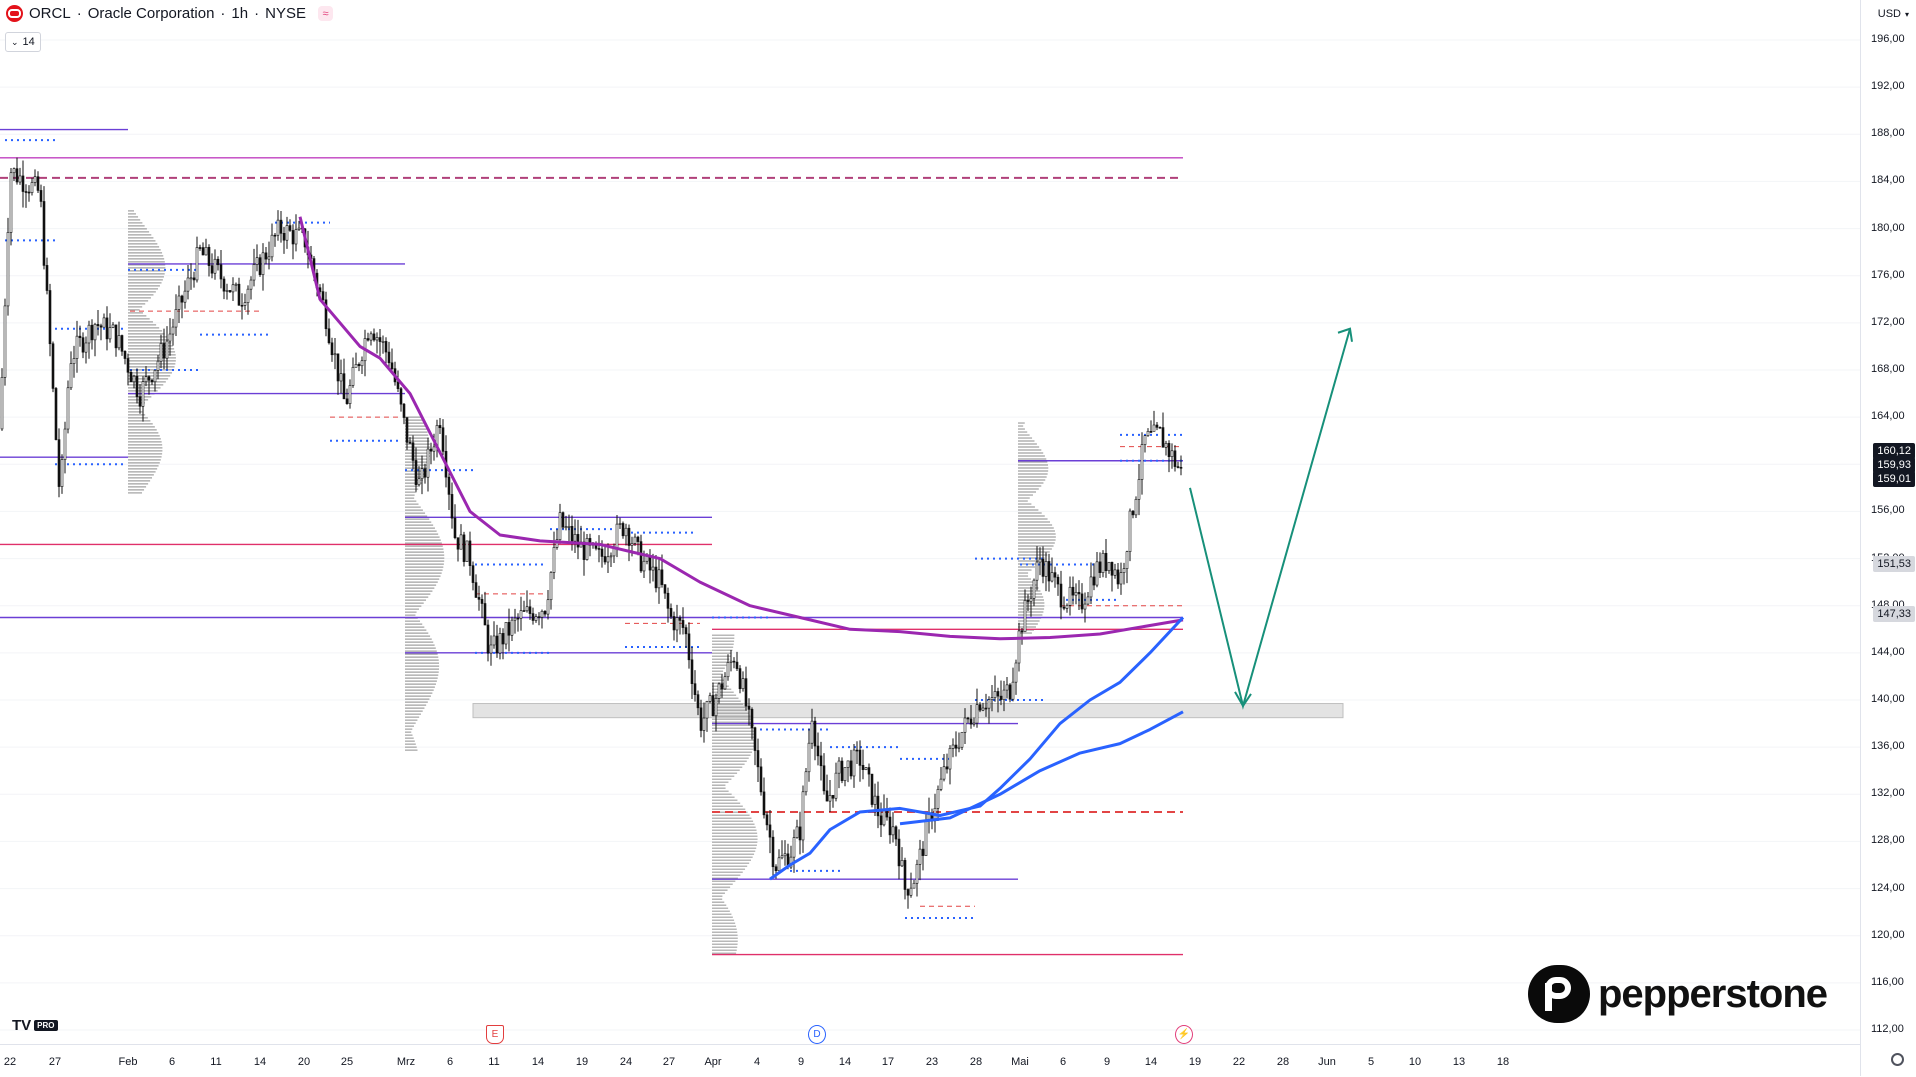  Describe the element at coordinates (50, 13) in the screenshot. I see `symbol-ticker: ORCL` at that location.